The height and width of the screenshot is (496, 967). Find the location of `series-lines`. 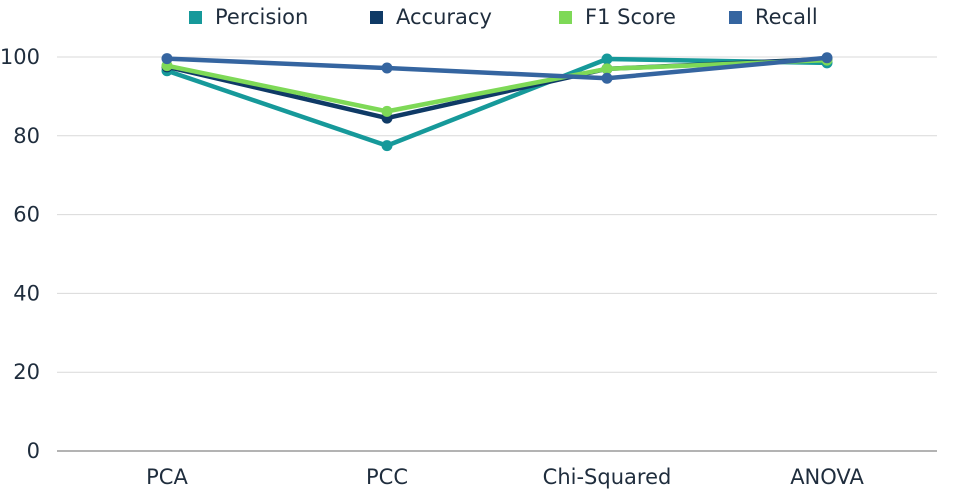

series-lines is located at coordinates (497, 102).